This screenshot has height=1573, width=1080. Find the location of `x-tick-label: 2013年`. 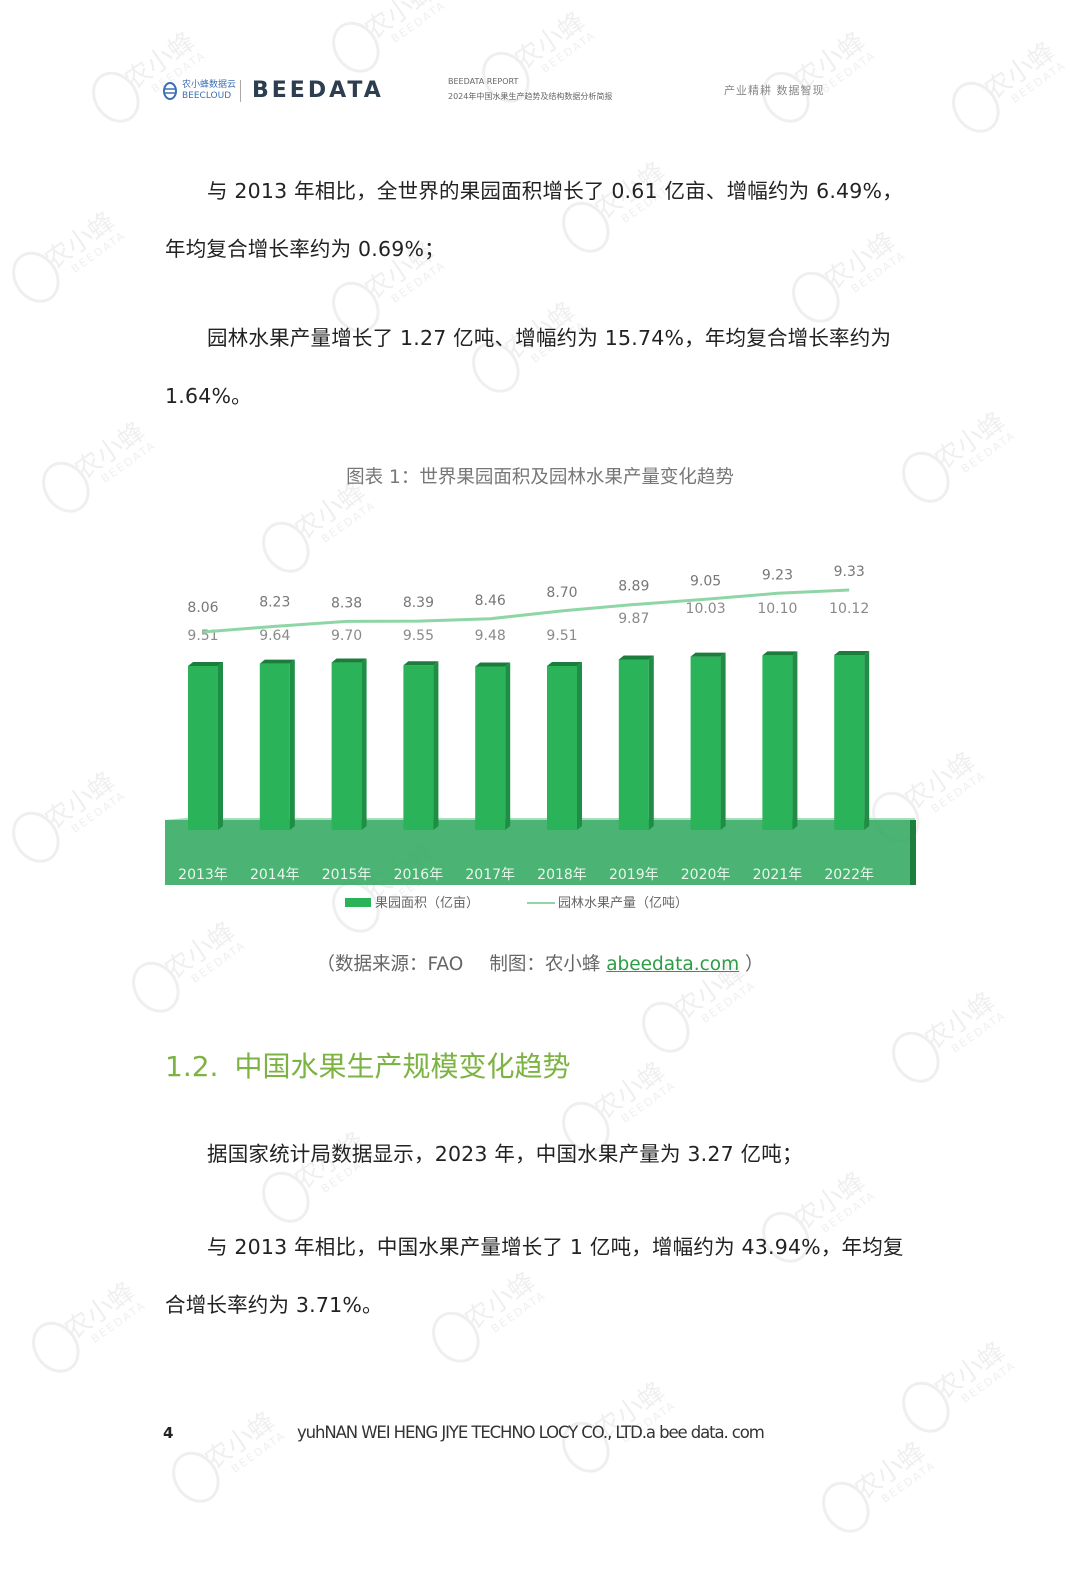

x-tick-label: 2013年 is located at coordinates (203, 875).